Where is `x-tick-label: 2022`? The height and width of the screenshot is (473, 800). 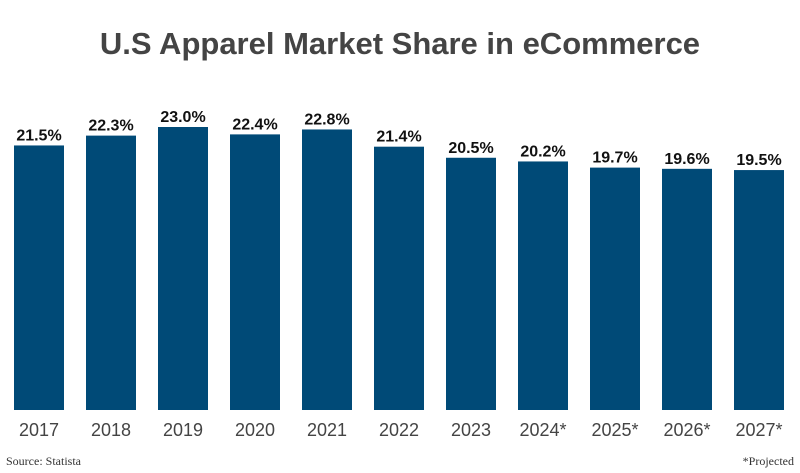
x-tick-label: 2022 is located at coordinates (399, 430).